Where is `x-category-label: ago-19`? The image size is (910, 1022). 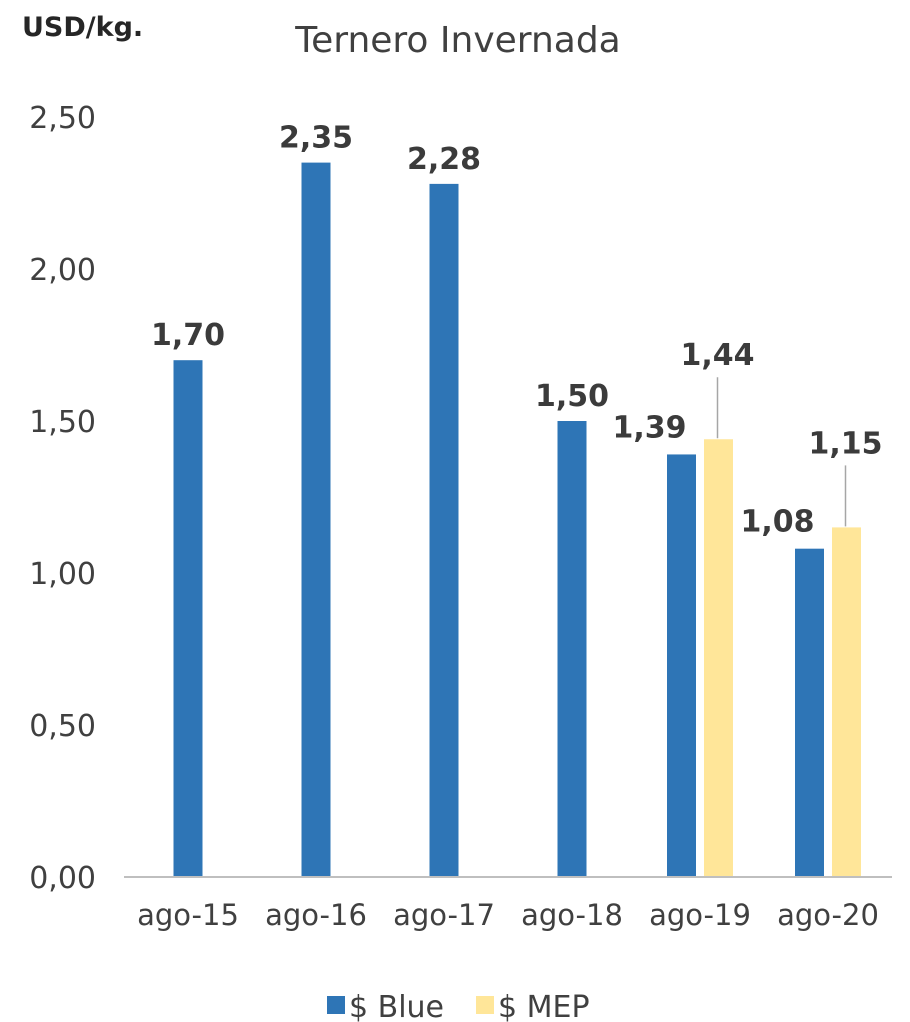 x-category-label: ago-19 is located at coordinates (700, 915).